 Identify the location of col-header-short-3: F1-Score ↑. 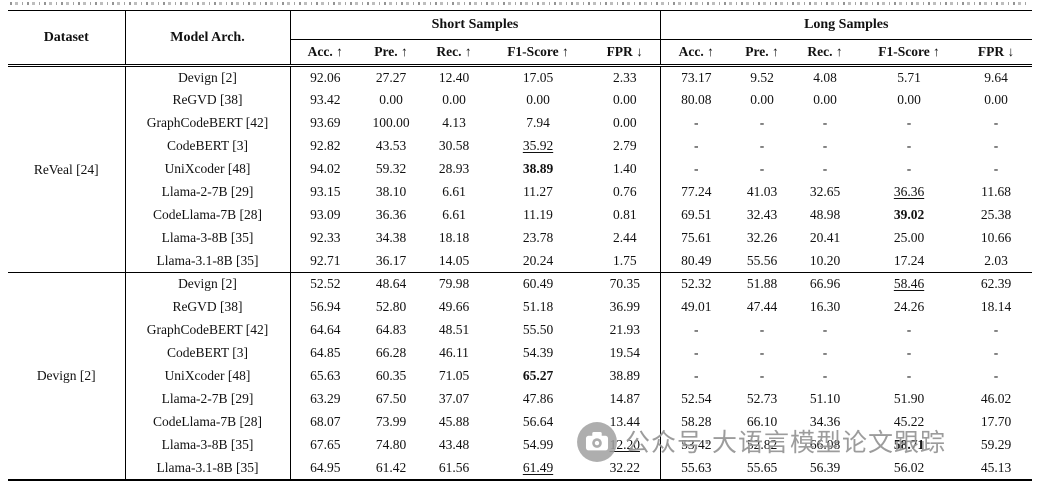
(538, 51).